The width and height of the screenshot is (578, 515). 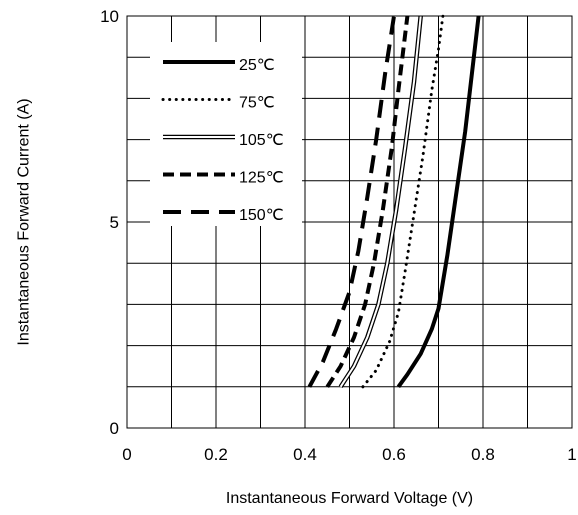 What do you see at coordinates (126, 454) in the screenshot?
I see `x-tick-label: 0` at bounding box center [126, 454].